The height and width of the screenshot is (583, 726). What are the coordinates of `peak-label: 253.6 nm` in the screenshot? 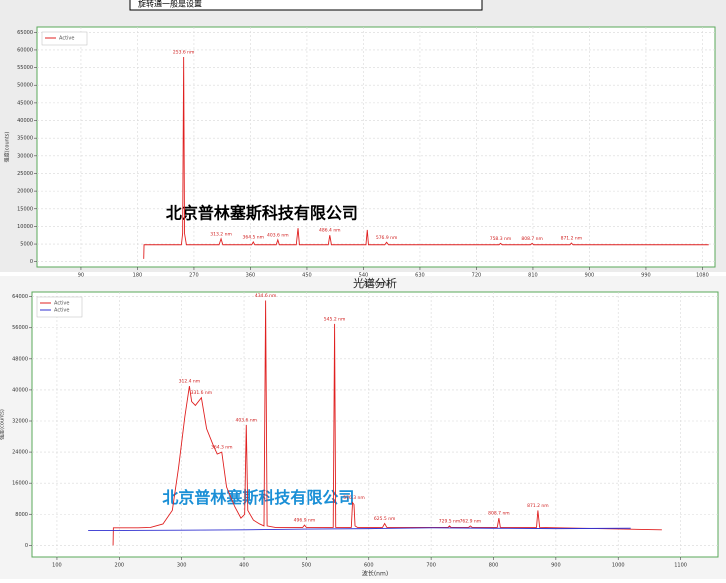 It's located at (184, 53).